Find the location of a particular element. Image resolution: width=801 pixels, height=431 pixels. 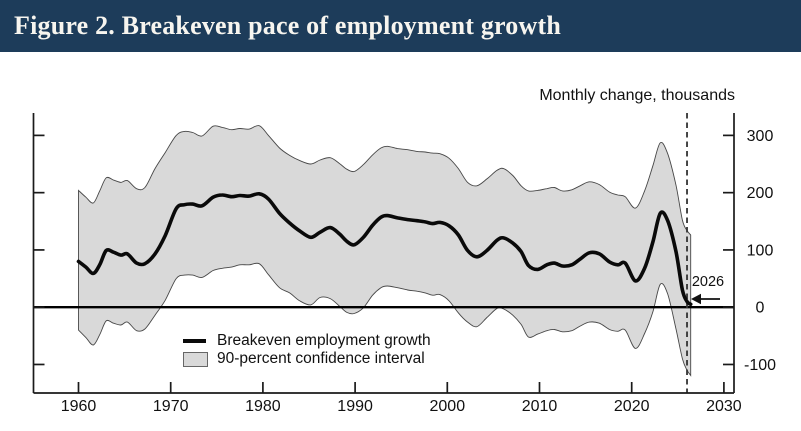

legend-item-confidence: 90-percent confidence interval is located at coordinates (307, 359).